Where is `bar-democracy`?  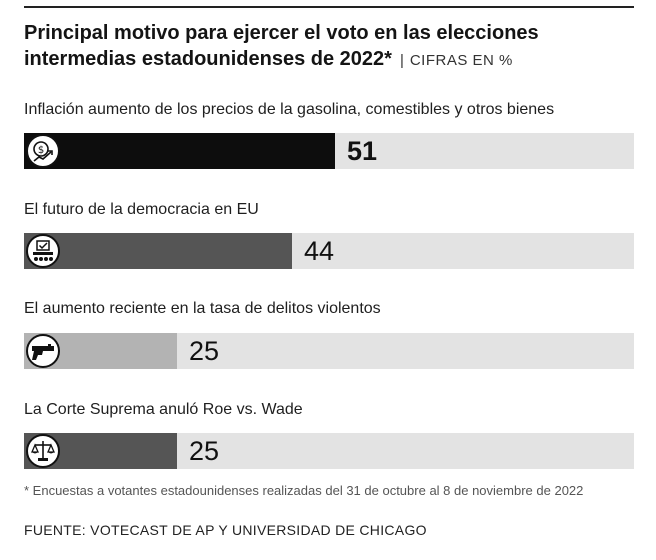
bar-democracy is located at coordinates (158, 251).